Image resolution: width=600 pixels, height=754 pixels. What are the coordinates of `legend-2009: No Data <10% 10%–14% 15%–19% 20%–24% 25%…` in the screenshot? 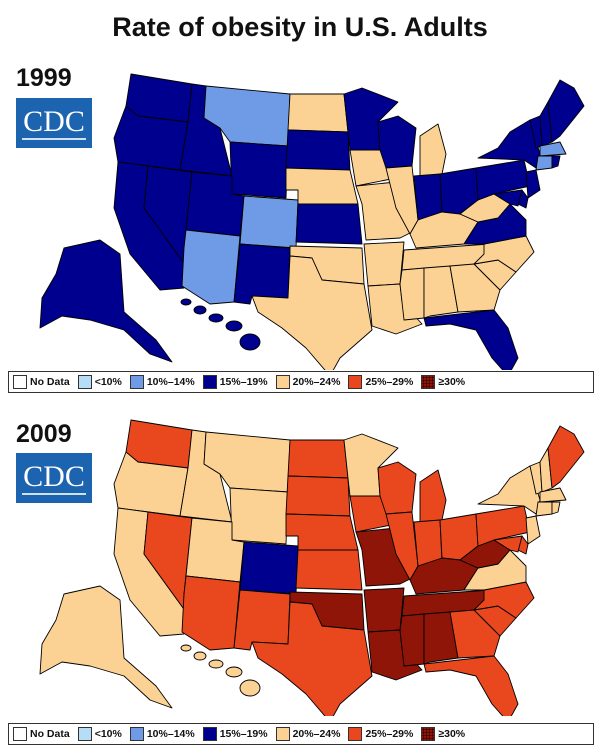 It's located at (301, 734).